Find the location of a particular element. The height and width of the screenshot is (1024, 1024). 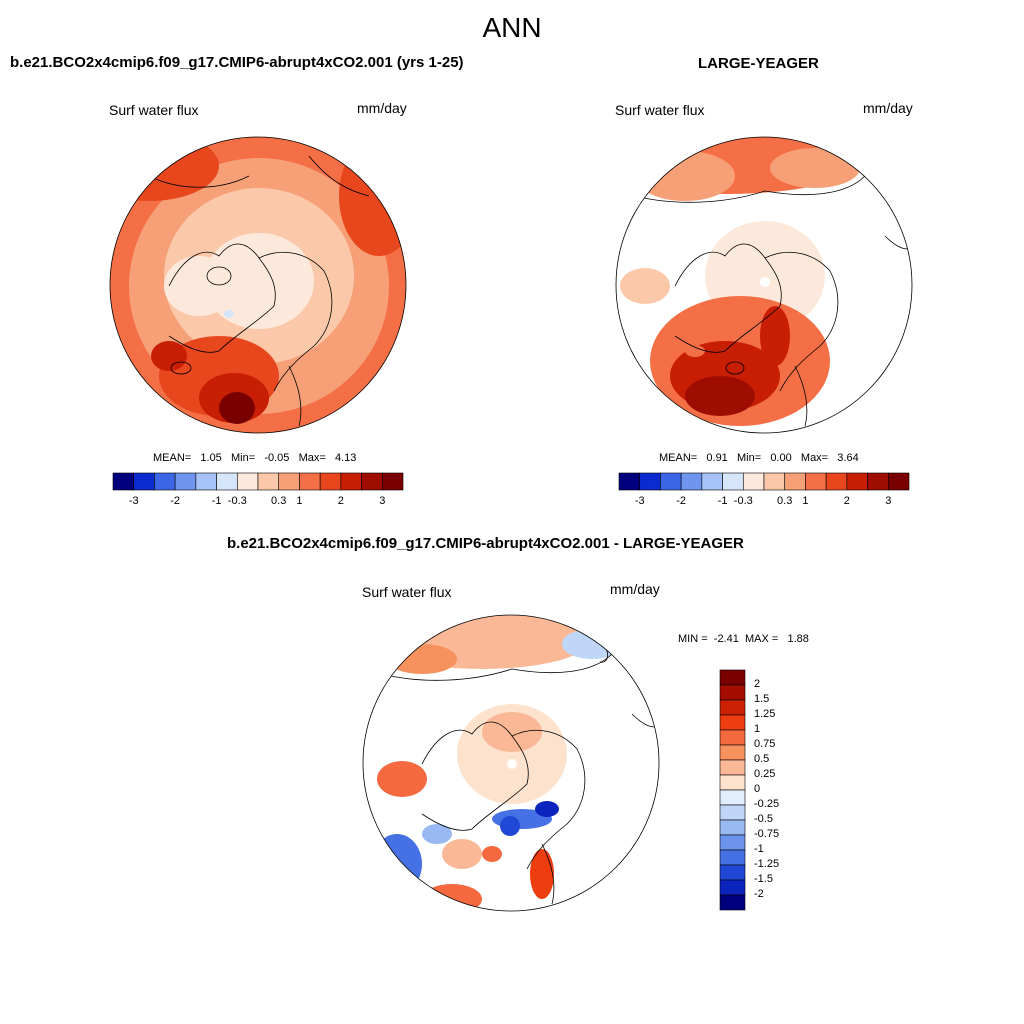

colorbar-tick-label: 0.5 is located at coordinates (762, 759).